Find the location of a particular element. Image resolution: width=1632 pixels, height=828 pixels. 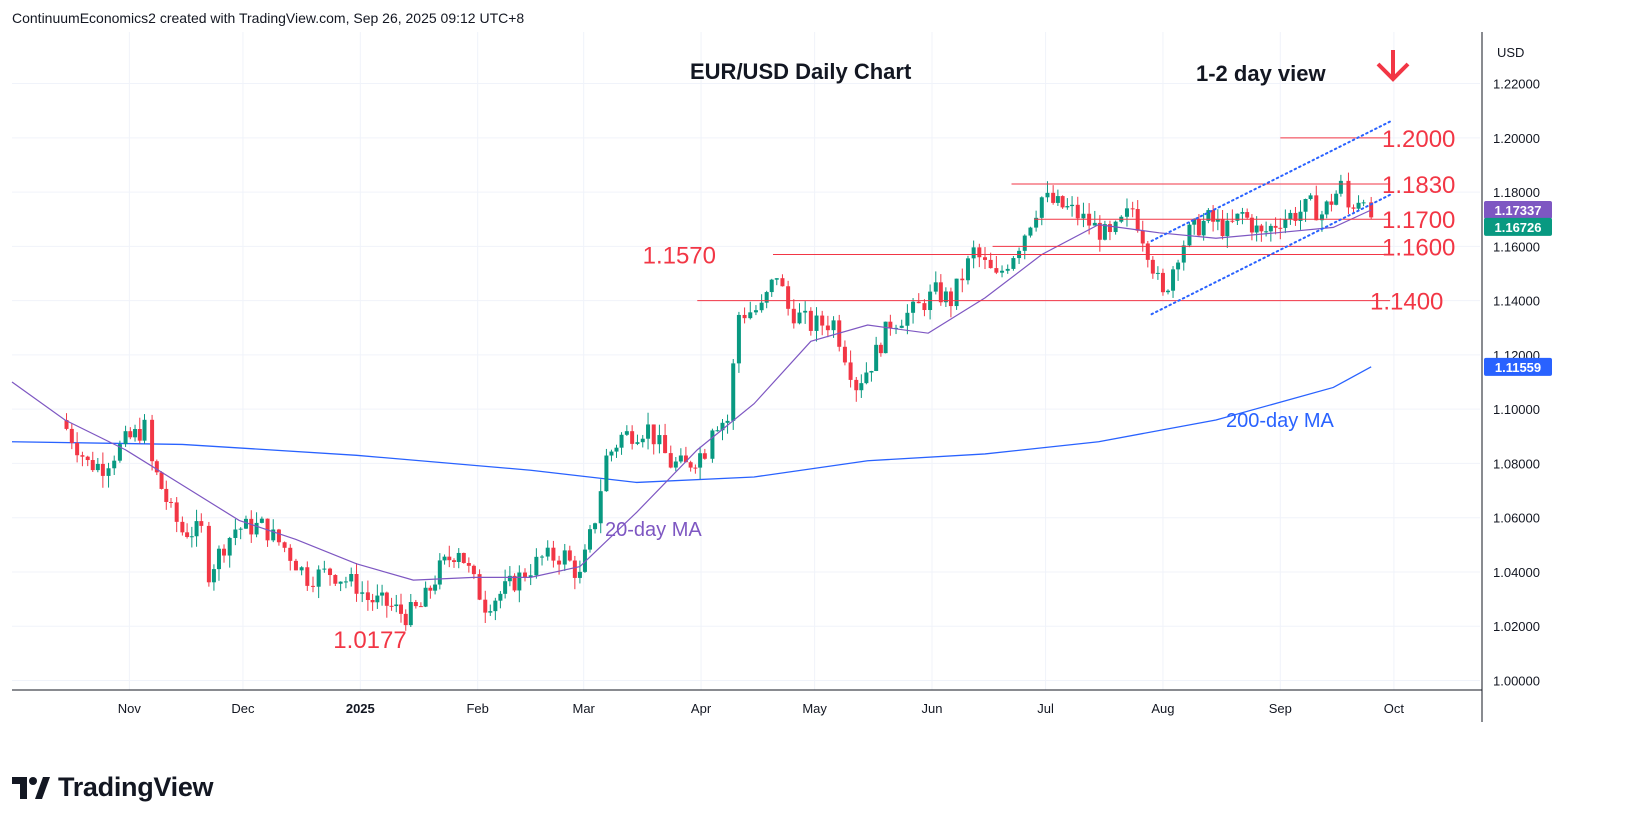

tradingview-logo: TradingView is located at coordinates (113, 787).